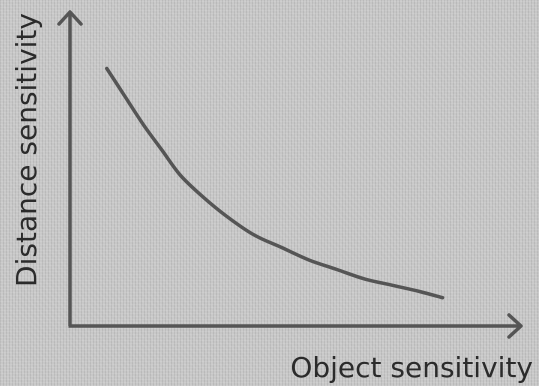 The image size is (539, 386). I want to click on y-axis-label: Distance sensitivity, so click(26, 150).